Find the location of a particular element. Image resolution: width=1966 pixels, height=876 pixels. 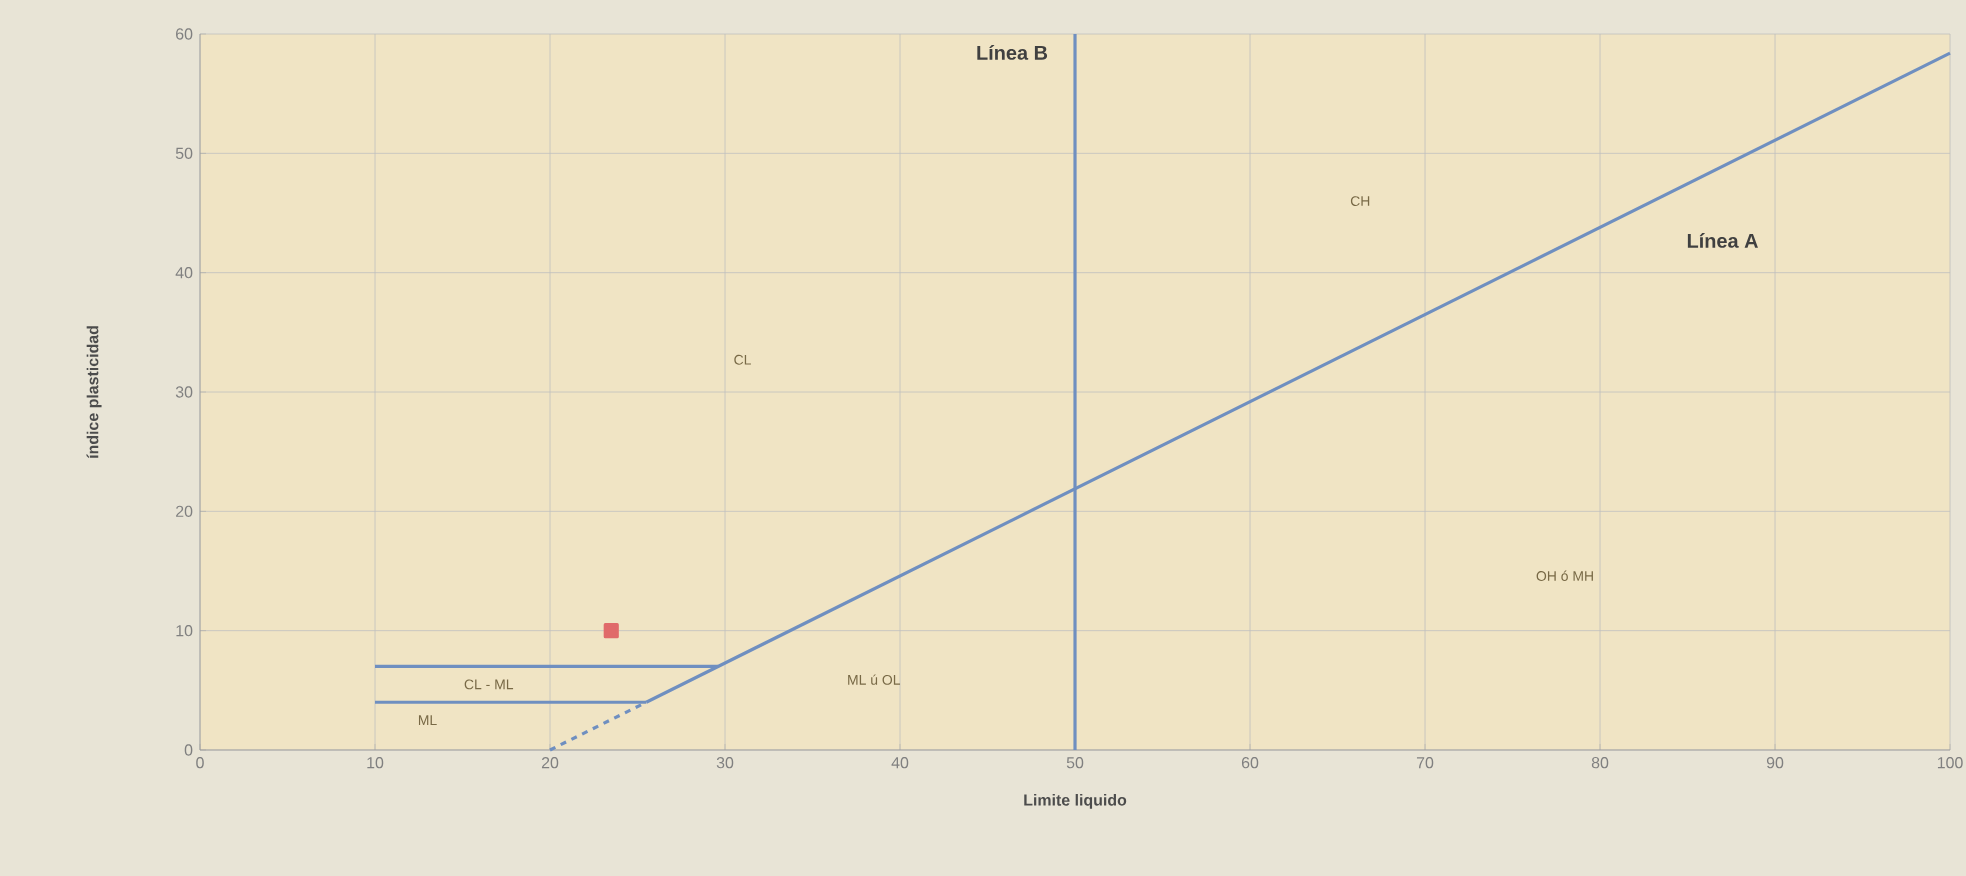

annotation: Línea A is located at coordinates (1722, 240).